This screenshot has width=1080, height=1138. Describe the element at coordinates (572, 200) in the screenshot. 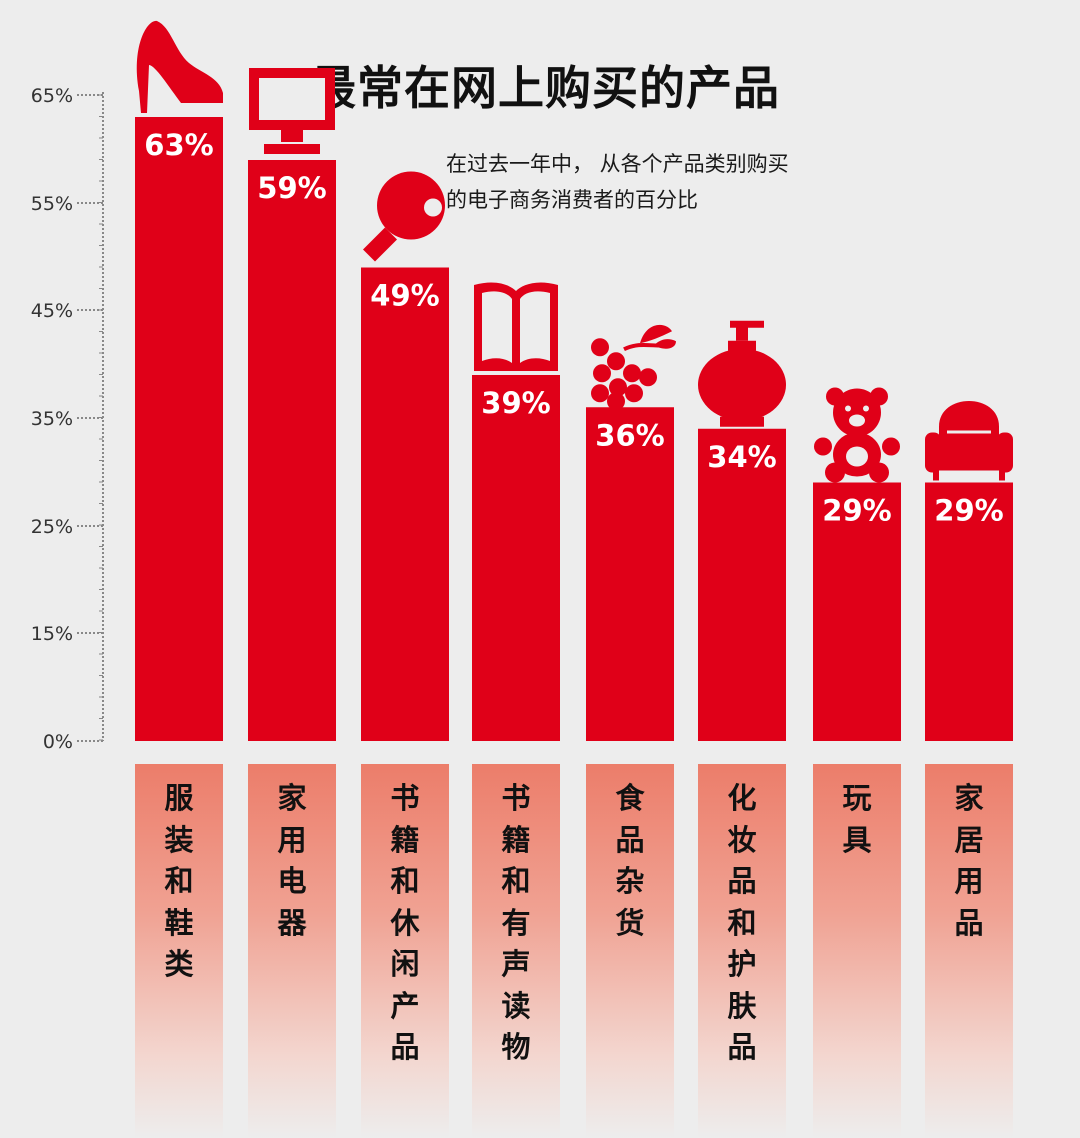

I see `subtitle-line-2: 的电子商务消费者的百分比` at that location.